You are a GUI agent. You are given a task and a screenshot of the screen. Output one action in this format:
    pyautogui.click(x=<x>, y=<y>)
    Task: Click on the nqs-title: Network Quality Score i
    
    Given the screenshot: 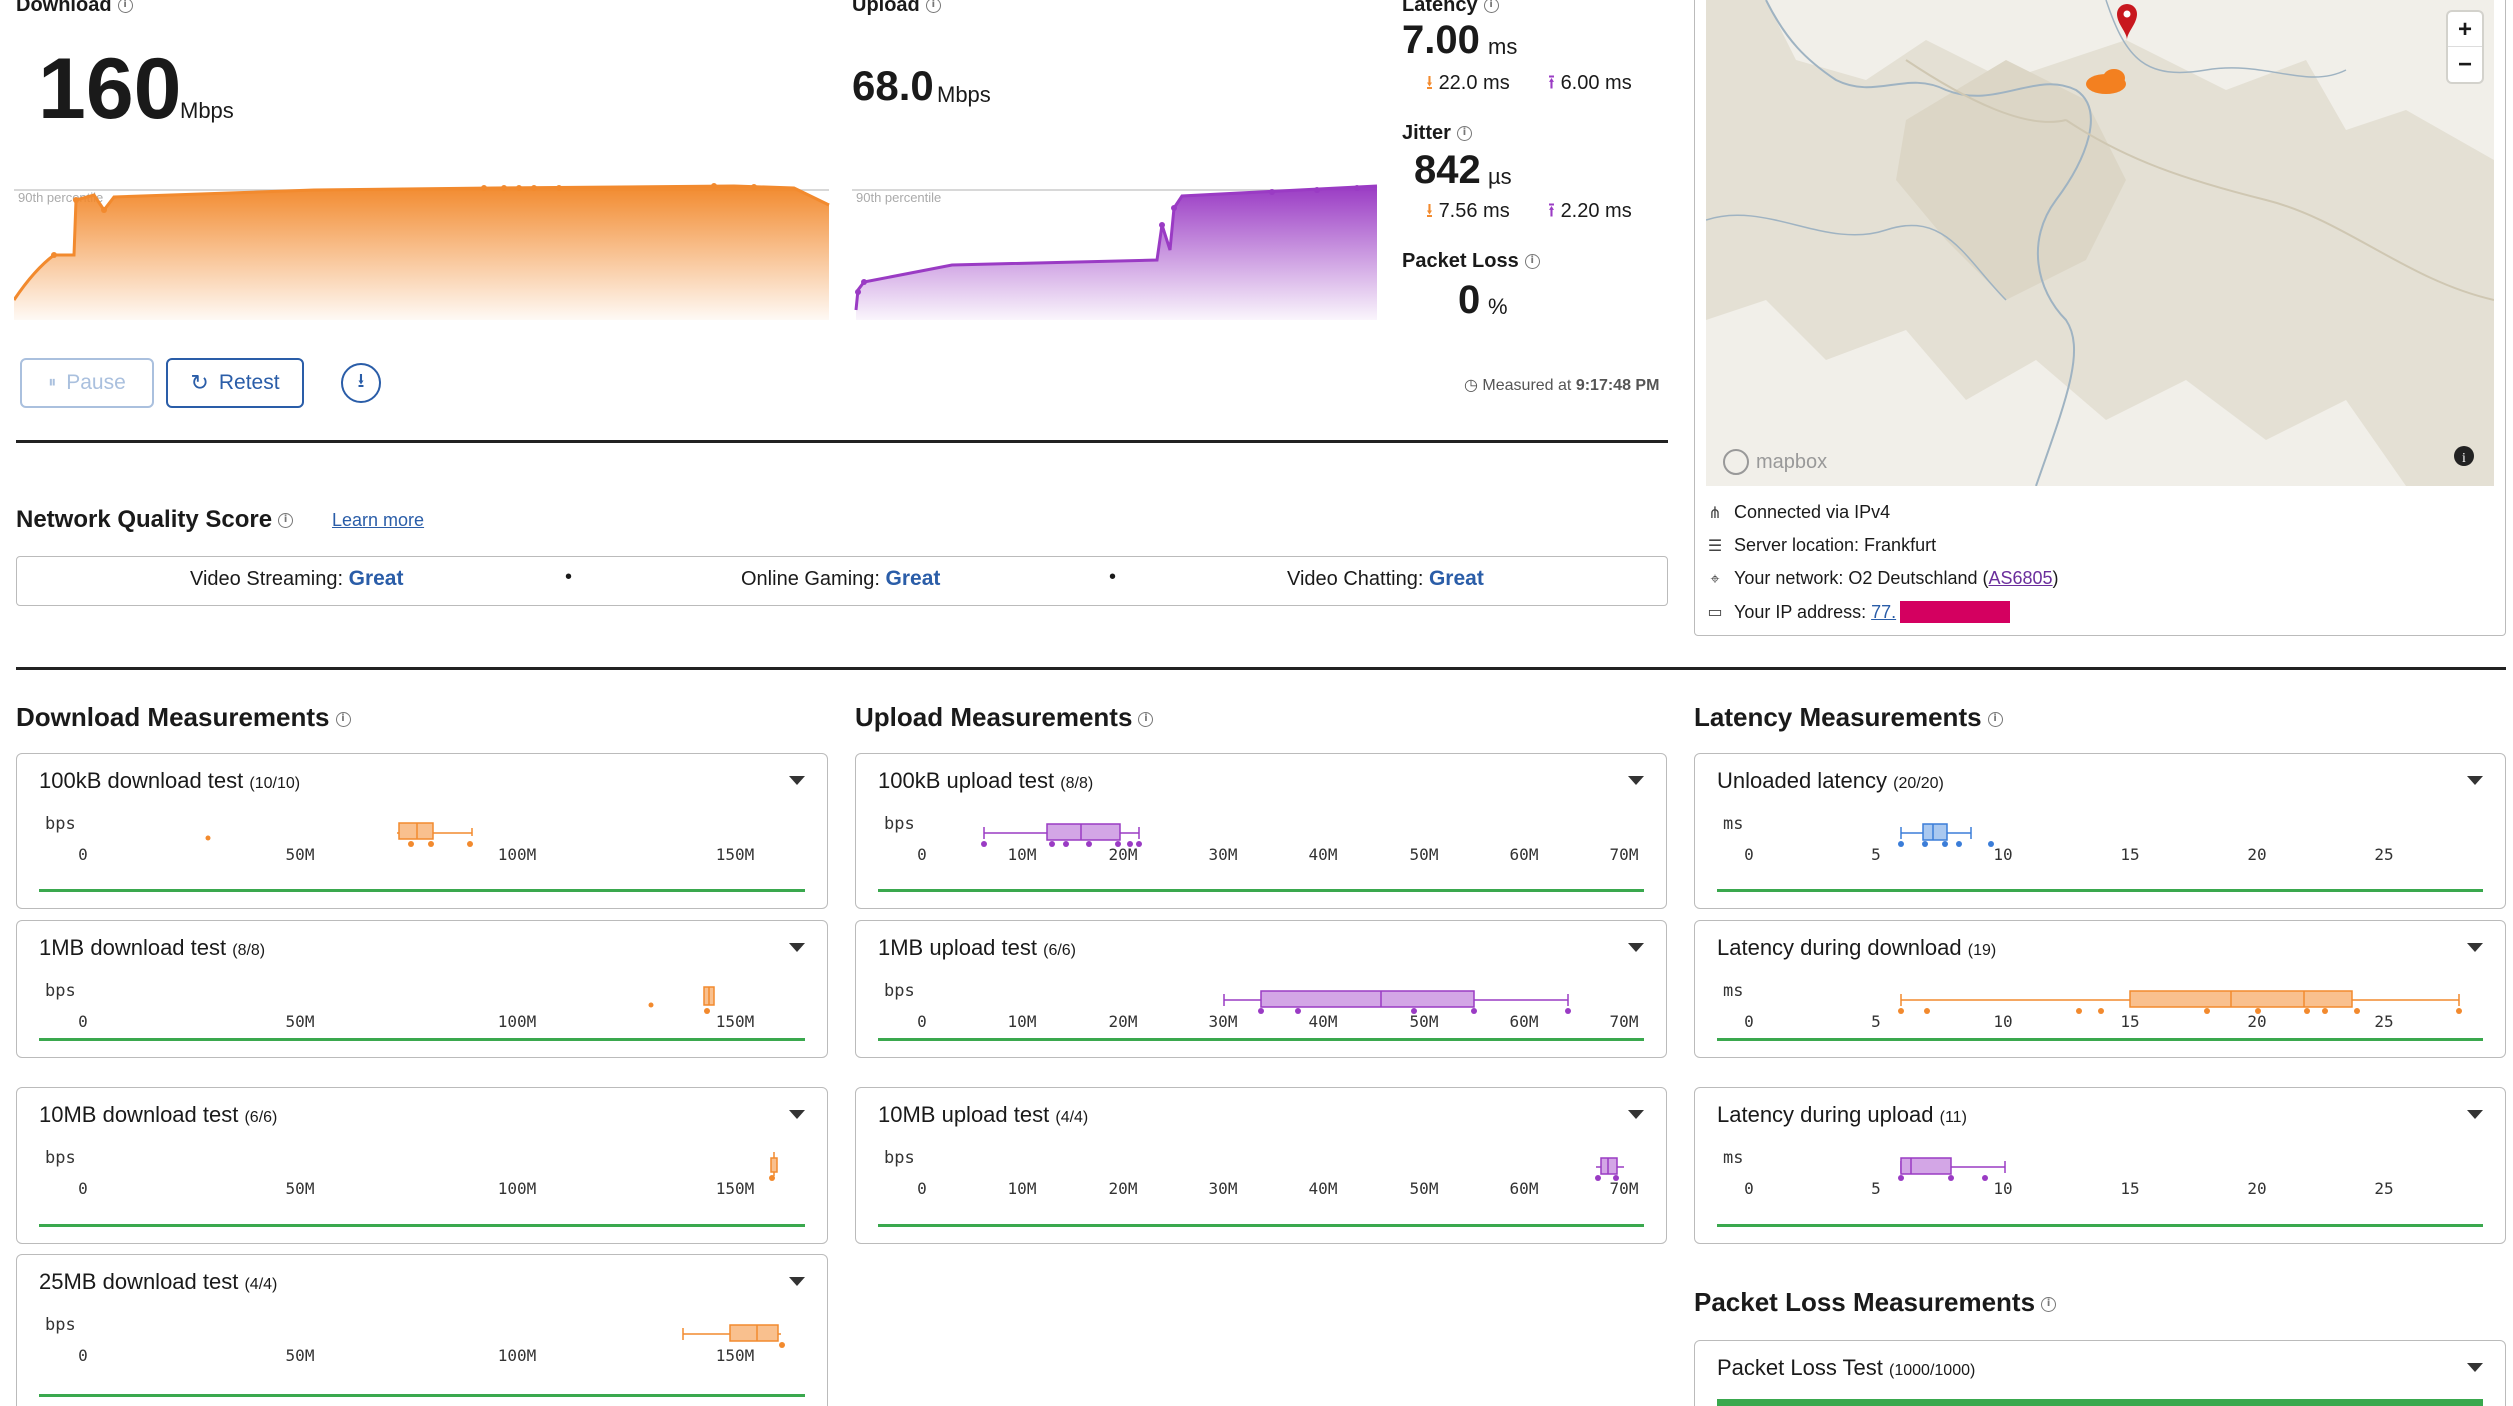 What is the action you would take?
    pyautogui.click(x=155, y=520)
    